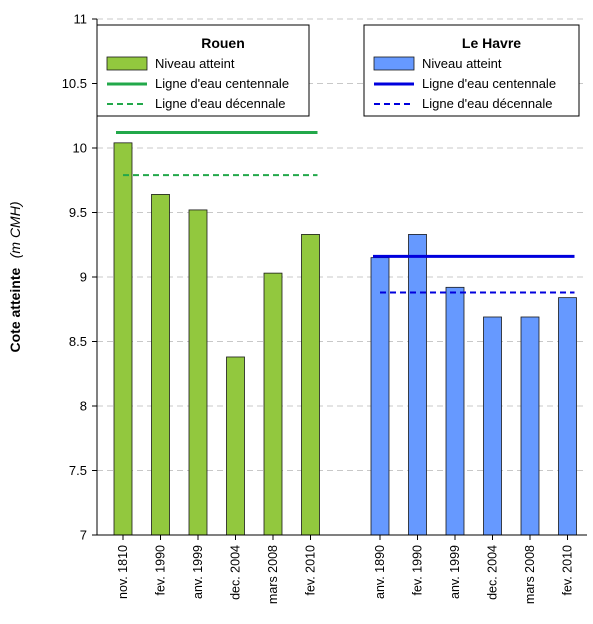 The width and height of the screenshot is (593, 624). I want to click on x-tick-label: nov. 1810, so click(123, 572).